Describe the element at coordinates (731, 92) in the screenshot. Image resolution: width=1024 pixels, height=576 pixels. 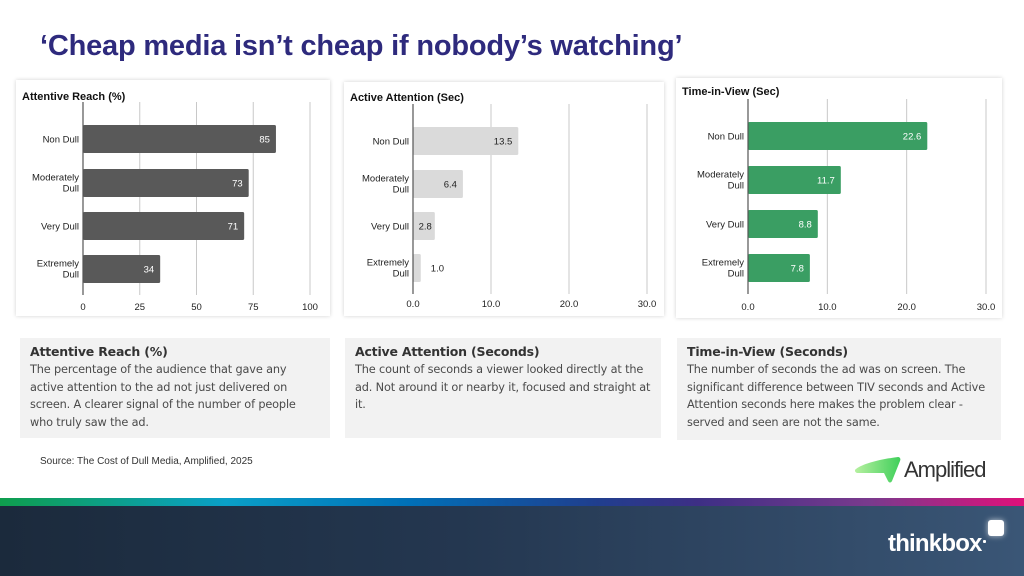
I see `chart-title: Time-in-View (Sec)` at that location.